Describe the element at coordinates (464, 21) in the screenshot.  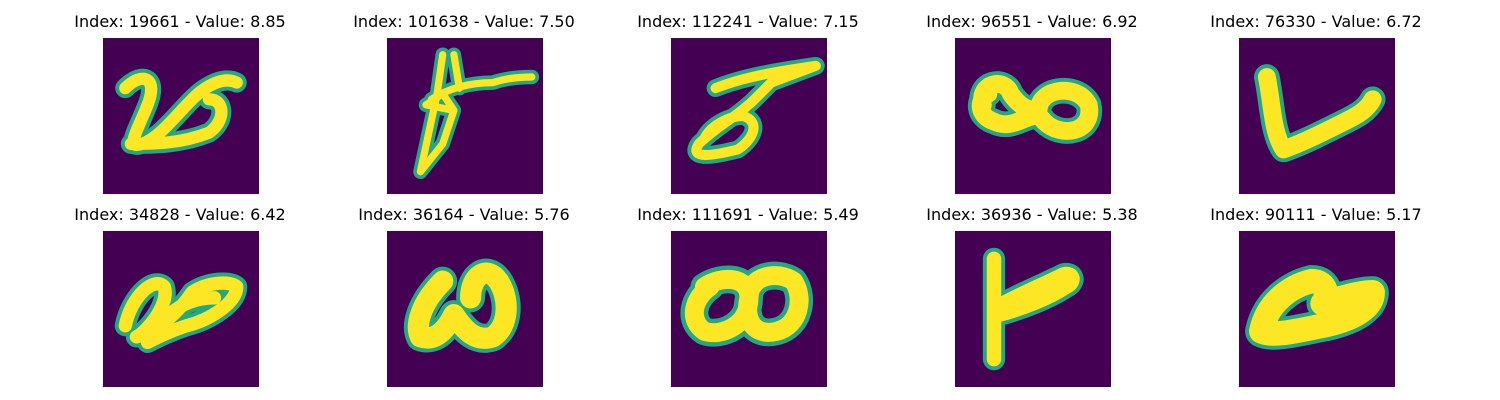
I see `panel-title: Index: 101638 - Value: 7.50` at that location.